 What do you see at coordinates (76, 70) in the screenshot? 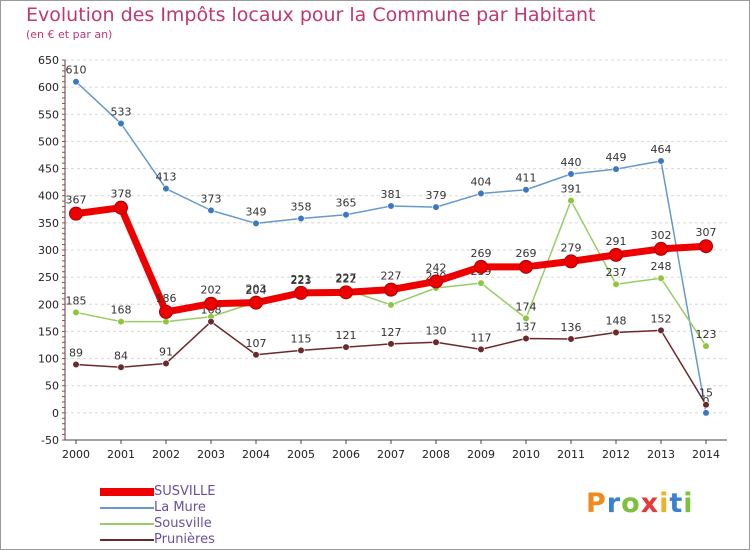
I see `data-label: 610` at bounding box center [76, 70].